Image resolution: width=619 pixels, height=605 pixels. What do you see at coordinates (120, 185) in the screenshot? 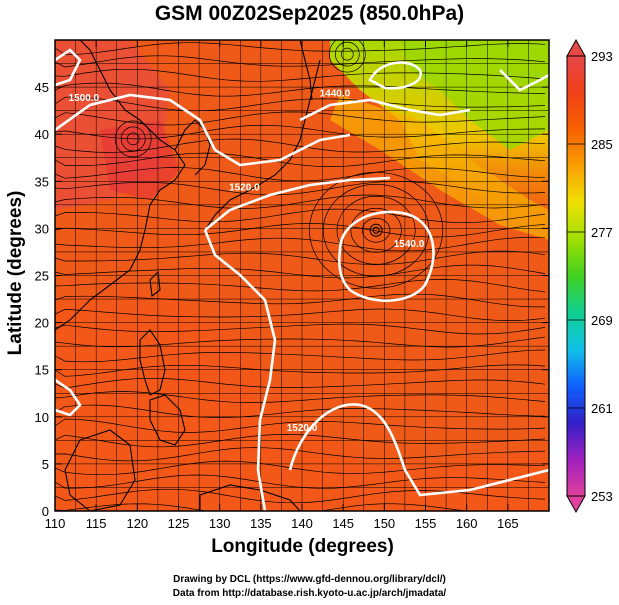
I see `coastline-china` at bounding box center [120, 185].